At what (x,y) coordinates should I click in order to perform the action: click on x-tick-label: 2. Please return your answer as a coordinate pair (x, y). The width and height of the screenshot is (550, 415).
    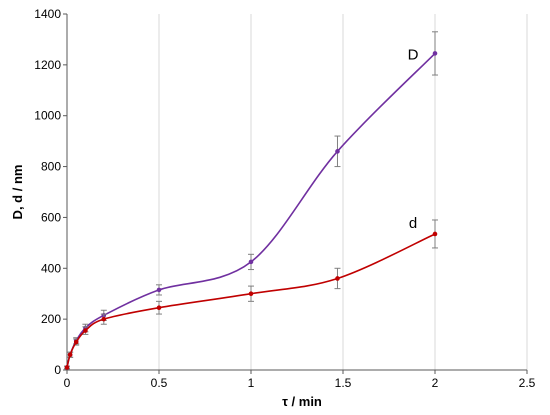
    Looking at the image, I should click on (435, 383).